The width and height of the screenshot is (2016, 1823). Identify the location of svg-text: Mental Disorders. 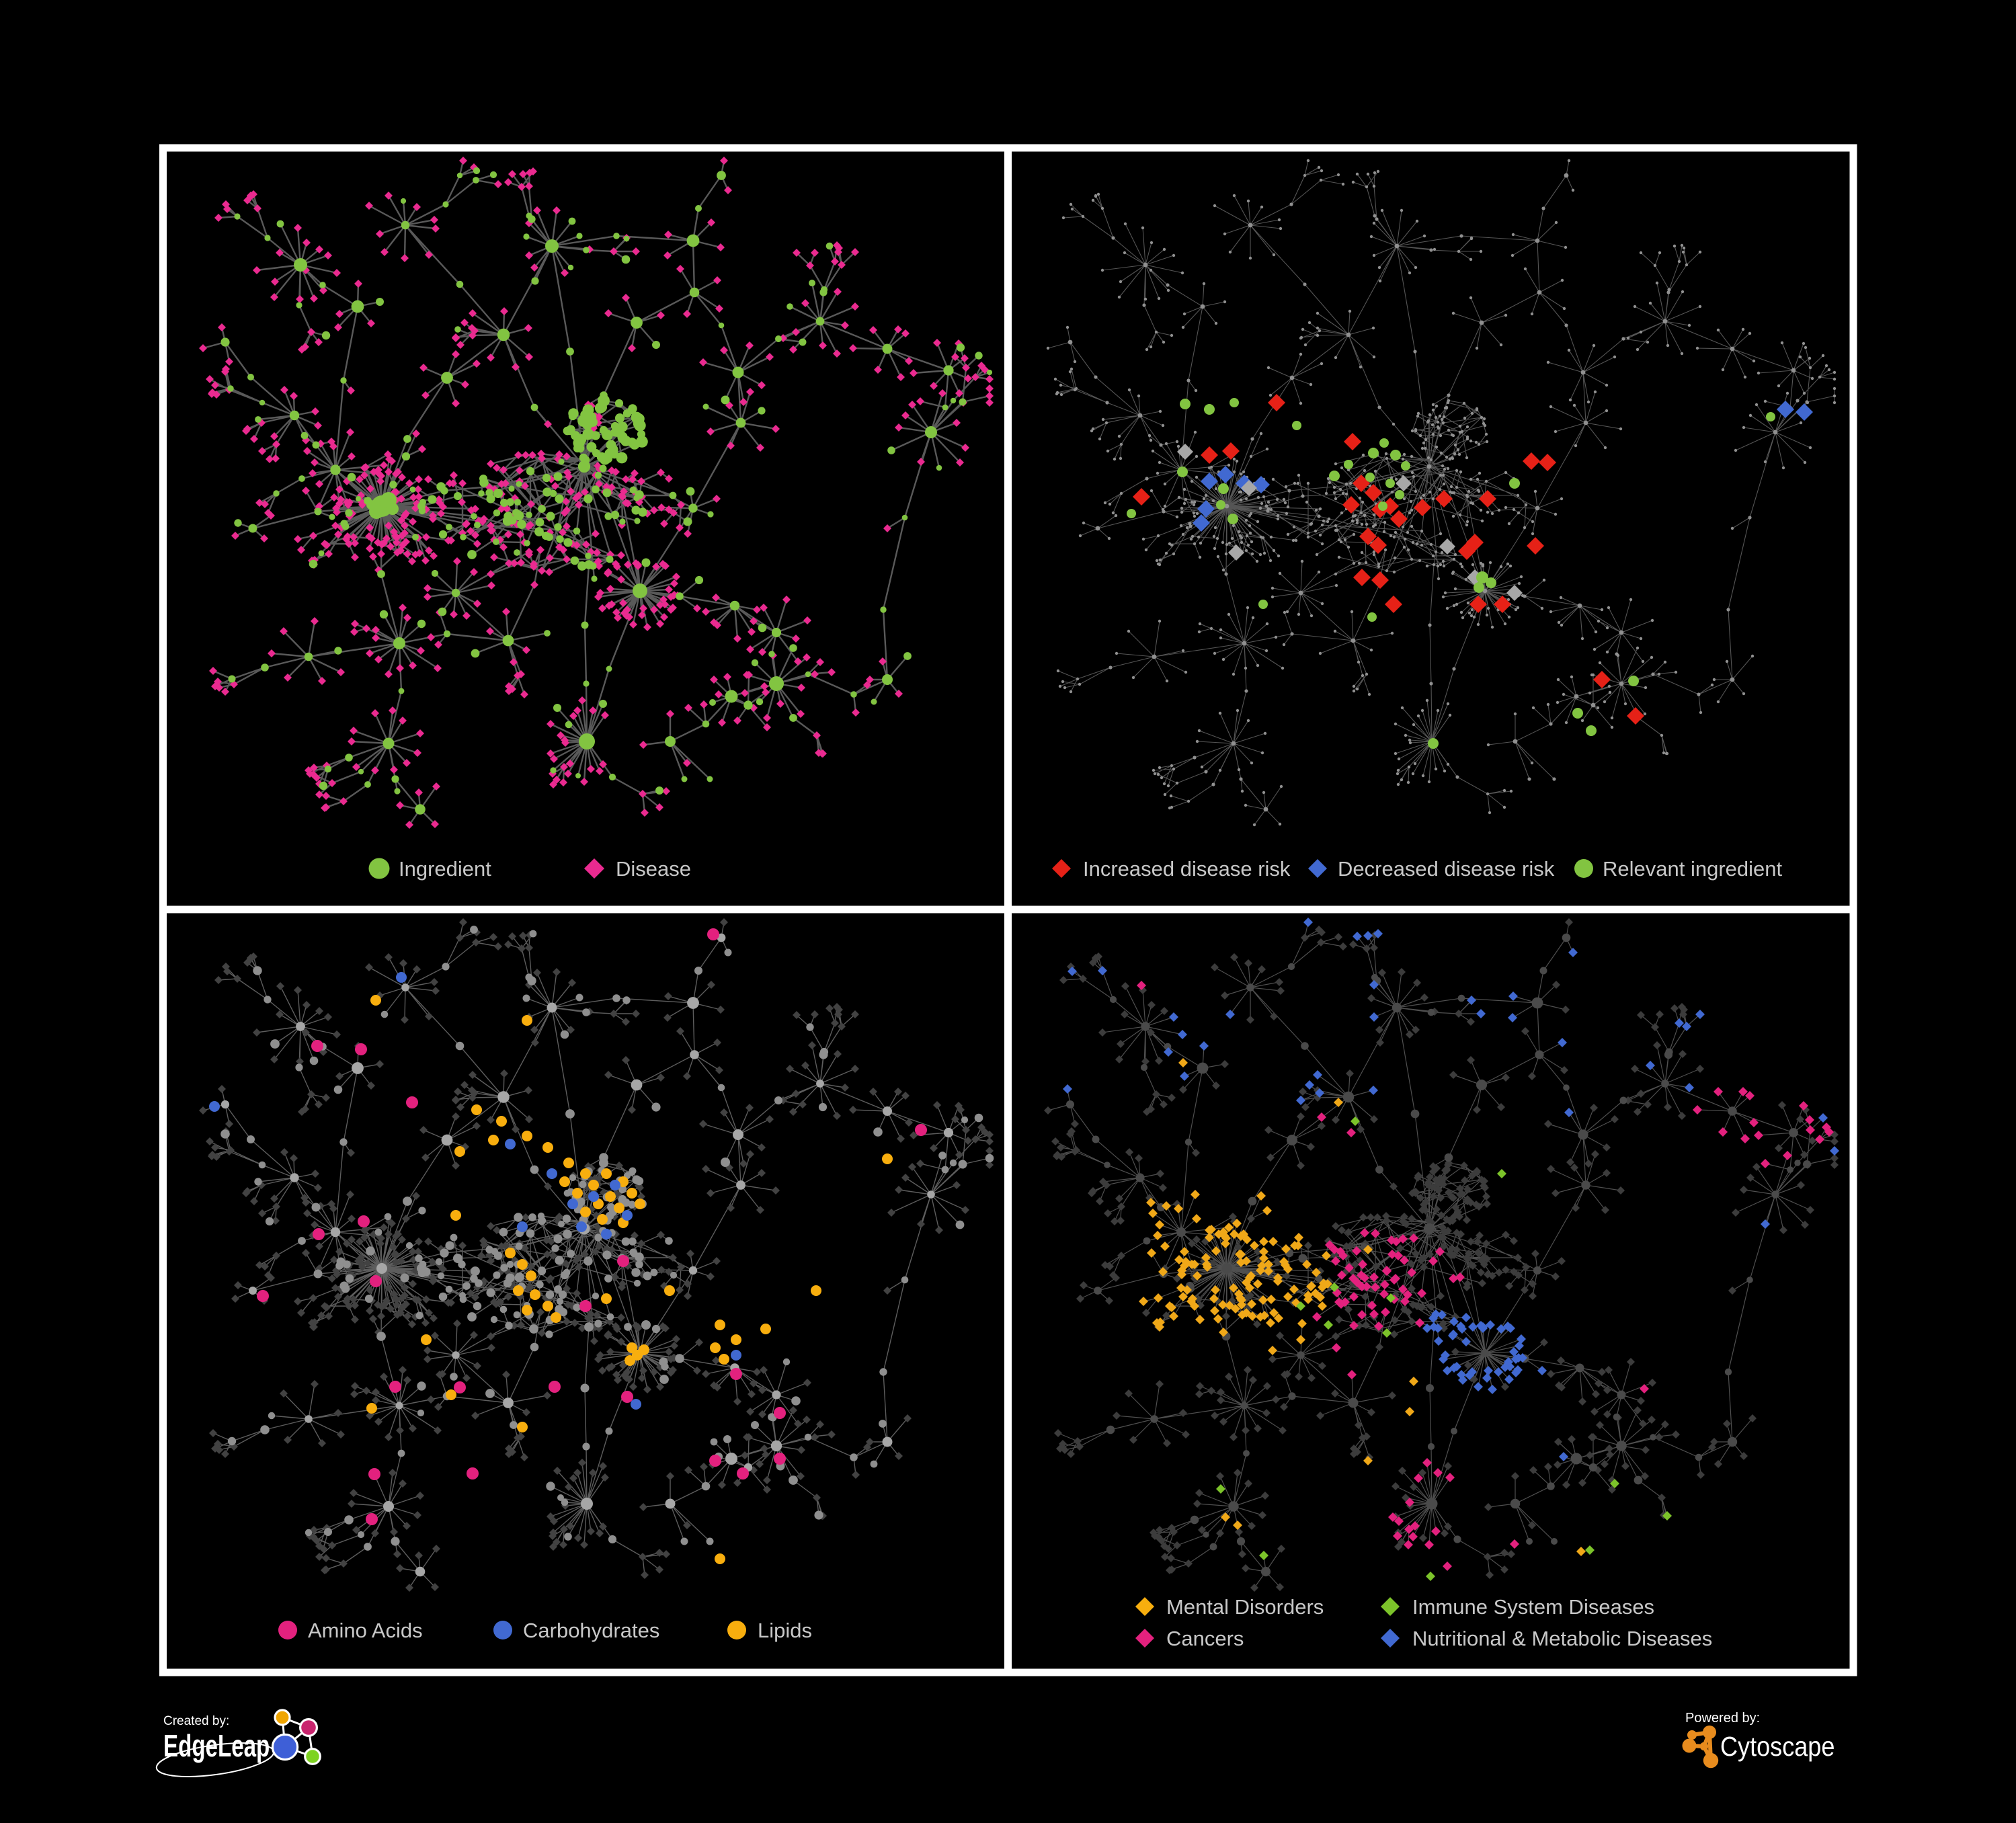
(1245, 1607).